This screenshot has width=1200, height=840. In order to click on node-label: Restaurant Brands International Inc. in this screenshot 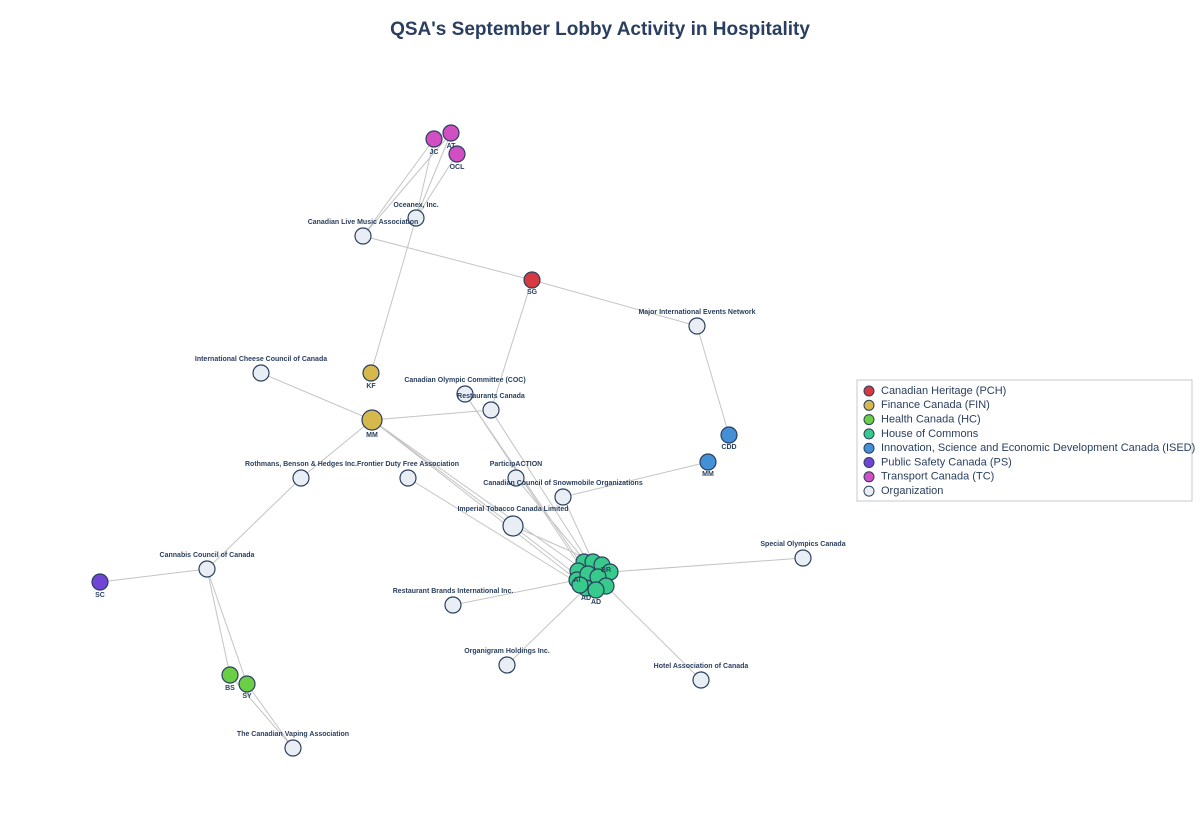, I will do `click(453, 591)`.